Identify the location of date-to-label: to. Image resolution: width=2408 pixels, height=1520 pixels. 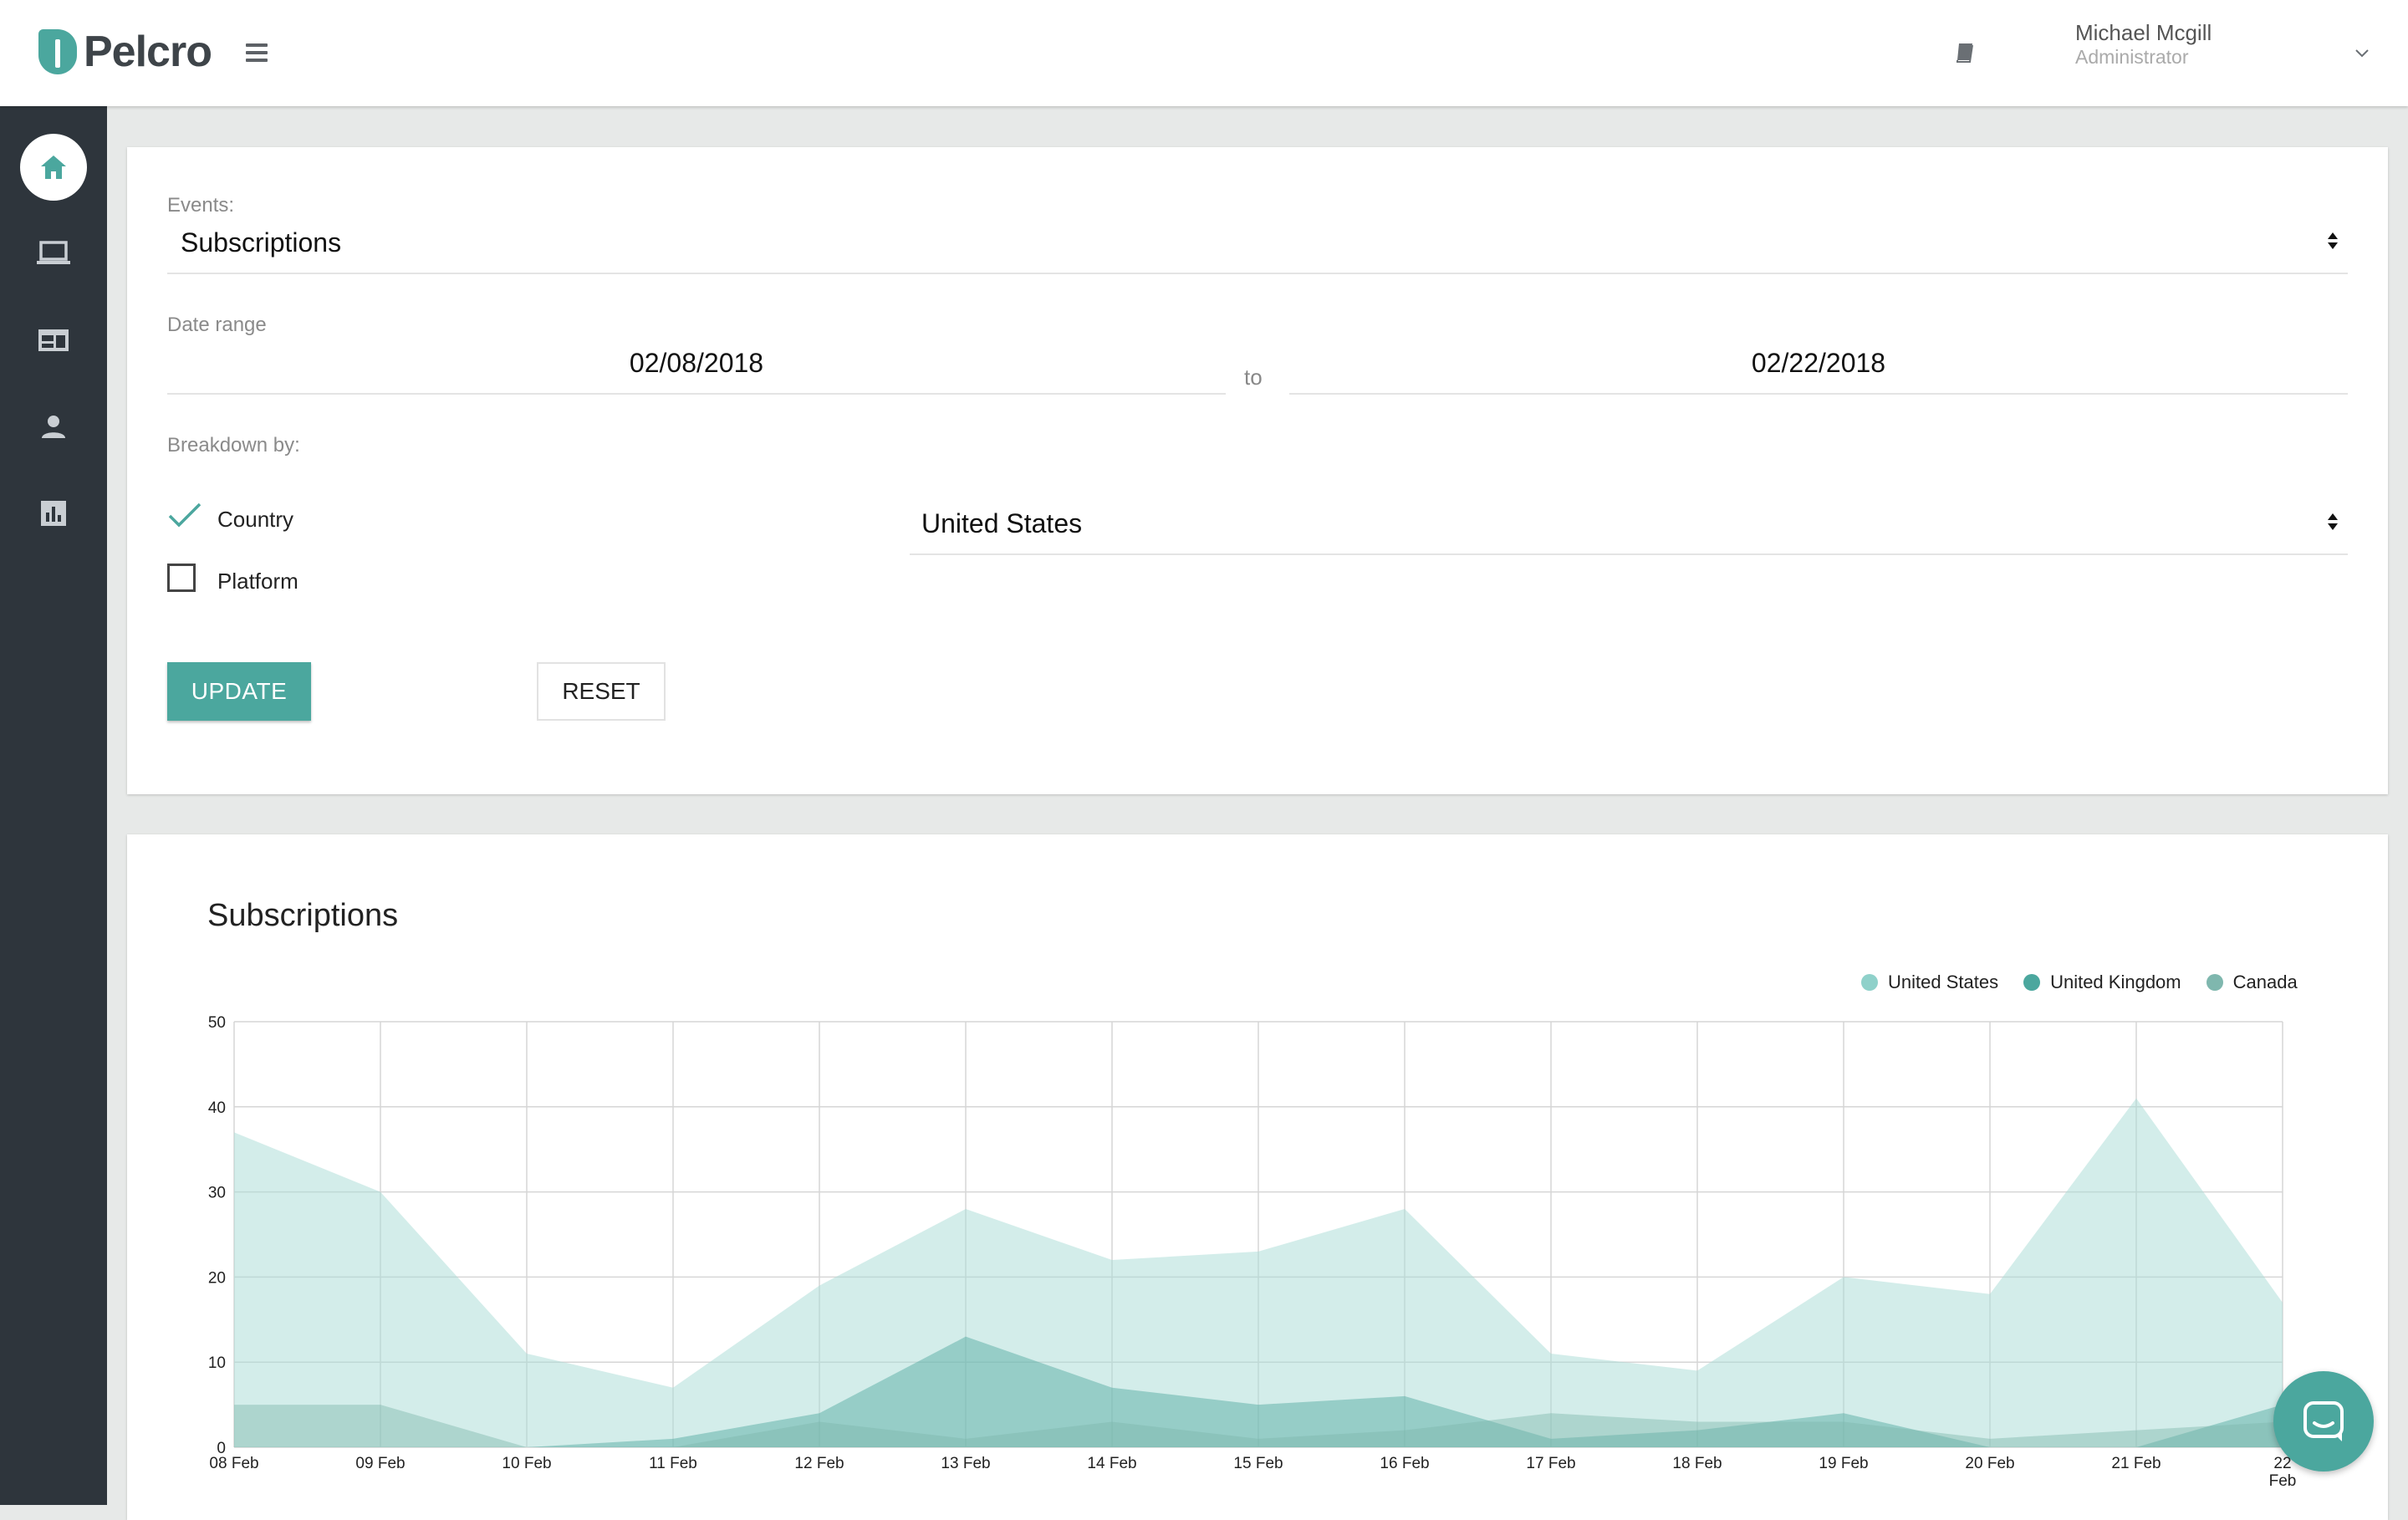
(1254, 377).